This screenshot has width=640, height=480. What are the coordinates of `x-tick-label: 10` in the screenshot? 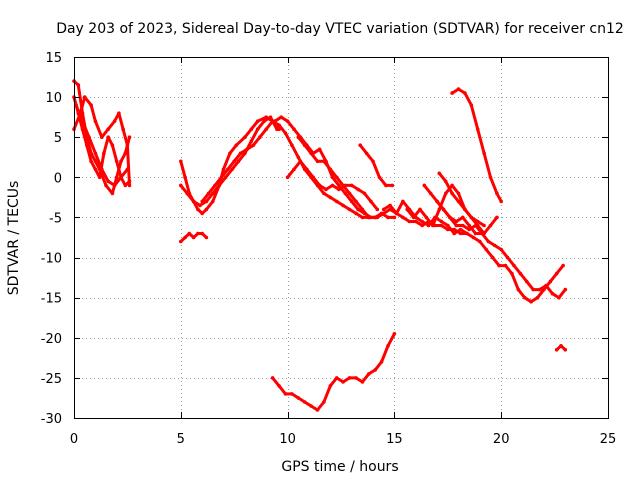 It's located at (287, 439).